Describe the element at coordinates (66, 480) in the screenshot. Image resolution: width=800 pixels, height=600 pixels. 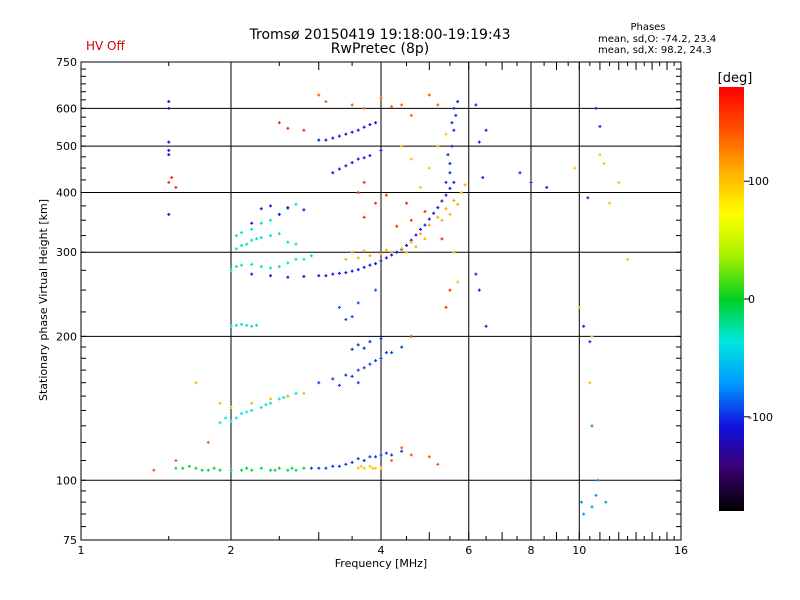
I see `y-tick-label: 100` at that location.